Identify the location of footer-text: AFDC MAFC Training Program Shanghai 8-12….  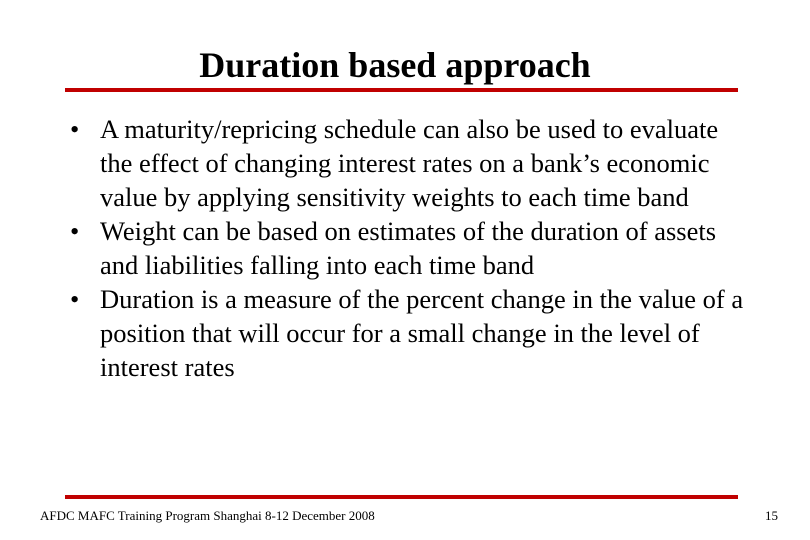
(207, 515).